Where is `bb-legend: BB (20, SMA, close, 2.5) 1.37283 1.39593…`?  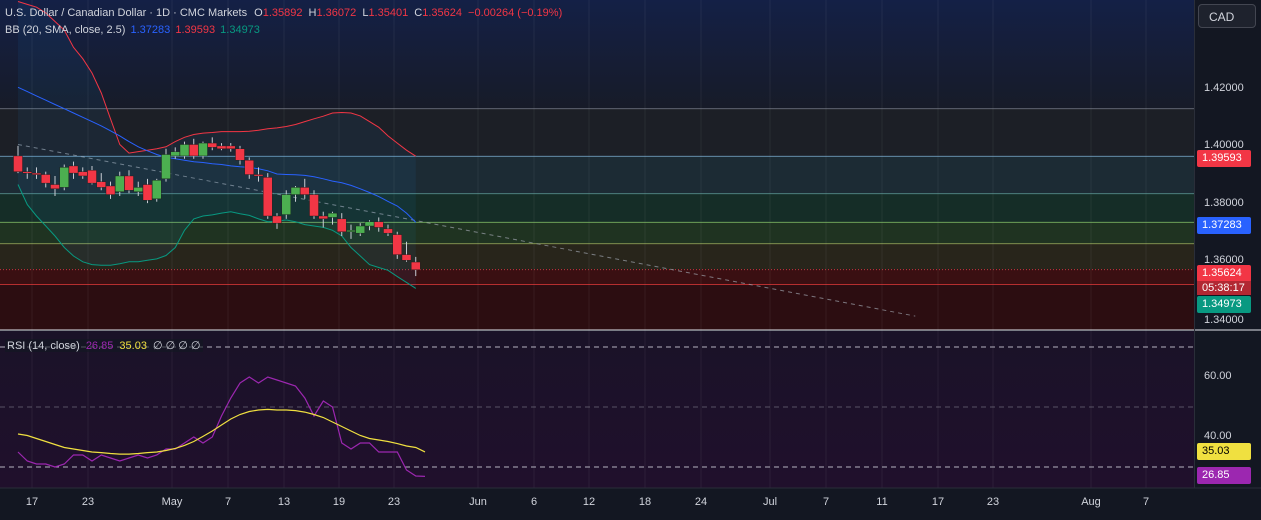 bb-legend: BB (20, SMA, close, 2.5) 1.37283 1.39593… is located at coordinates (132, 30).